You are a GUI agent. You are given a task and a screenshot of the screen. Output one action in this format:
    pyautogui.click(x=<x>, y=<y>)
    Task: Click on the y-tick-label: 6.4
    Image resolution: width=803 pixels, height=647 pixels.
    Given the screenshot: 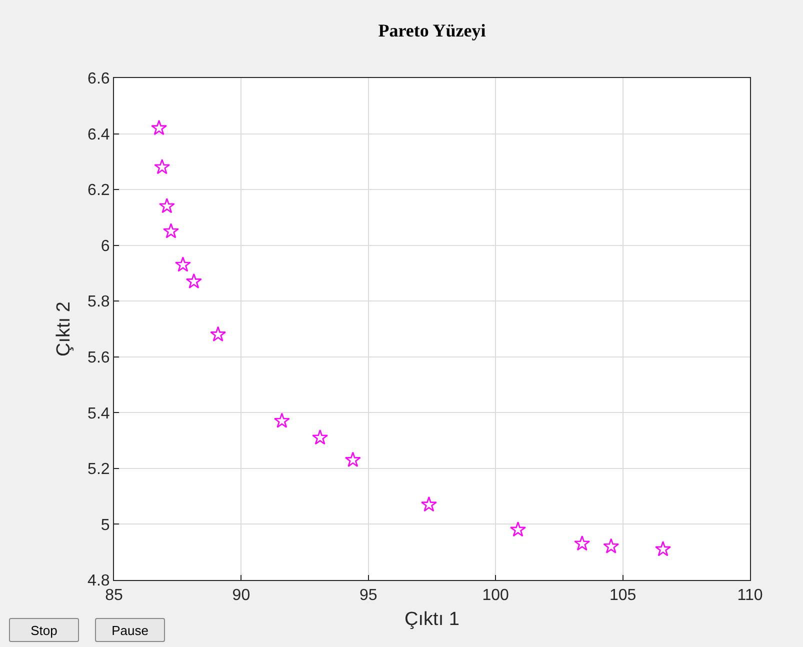 What is the action you would take?
    pyautogui.click(x=99, y=135)
    